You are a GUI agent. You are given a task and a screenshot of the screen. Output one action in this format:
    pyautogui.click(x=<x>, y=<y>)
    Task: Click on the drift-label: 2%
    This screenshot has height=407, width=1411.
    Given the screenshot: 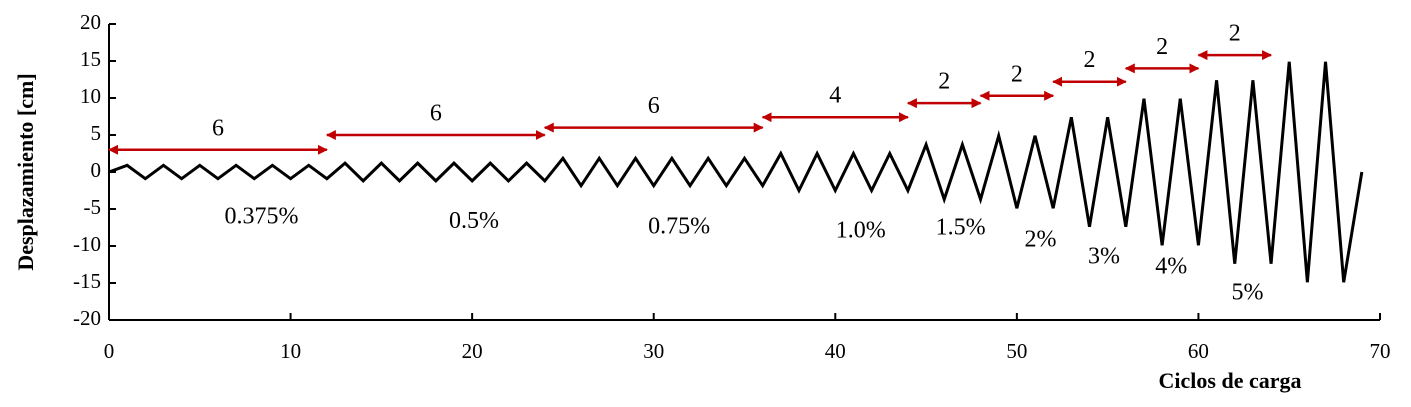 What is the action you would take?
    pyautogui.click(x=1040, y=239)
    